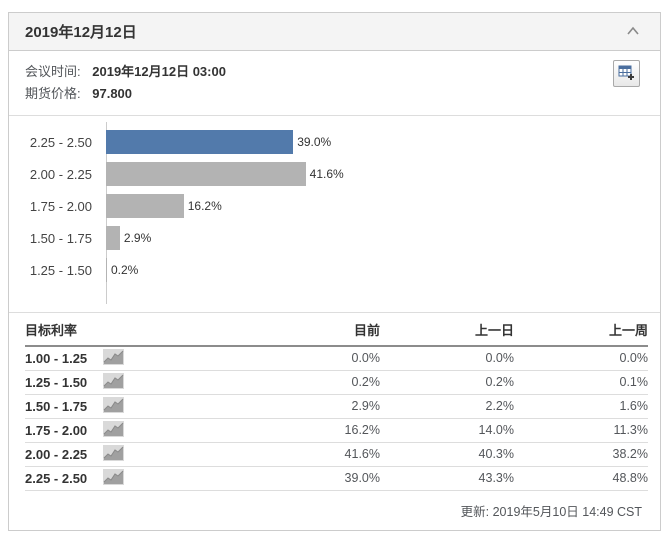 Image resolution: width=669 pixels, height=539 pixels. Describe the element at coordinates (159, 71) in the screenshot. I see `meeting-time-value: 2019年12月12日 03:00` at that location.